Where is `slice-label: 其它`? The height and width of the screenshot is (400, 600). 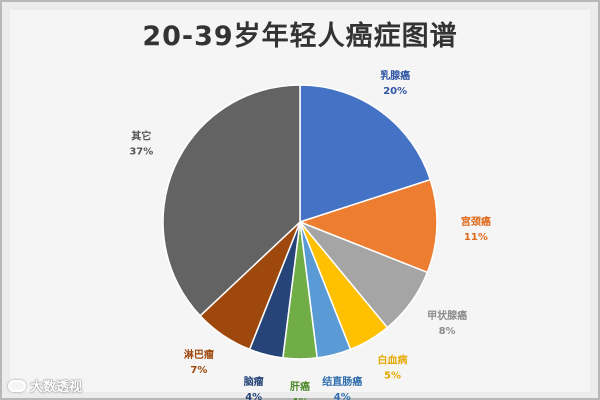
slice-label: 其它 is located at coordinates (141, 136).